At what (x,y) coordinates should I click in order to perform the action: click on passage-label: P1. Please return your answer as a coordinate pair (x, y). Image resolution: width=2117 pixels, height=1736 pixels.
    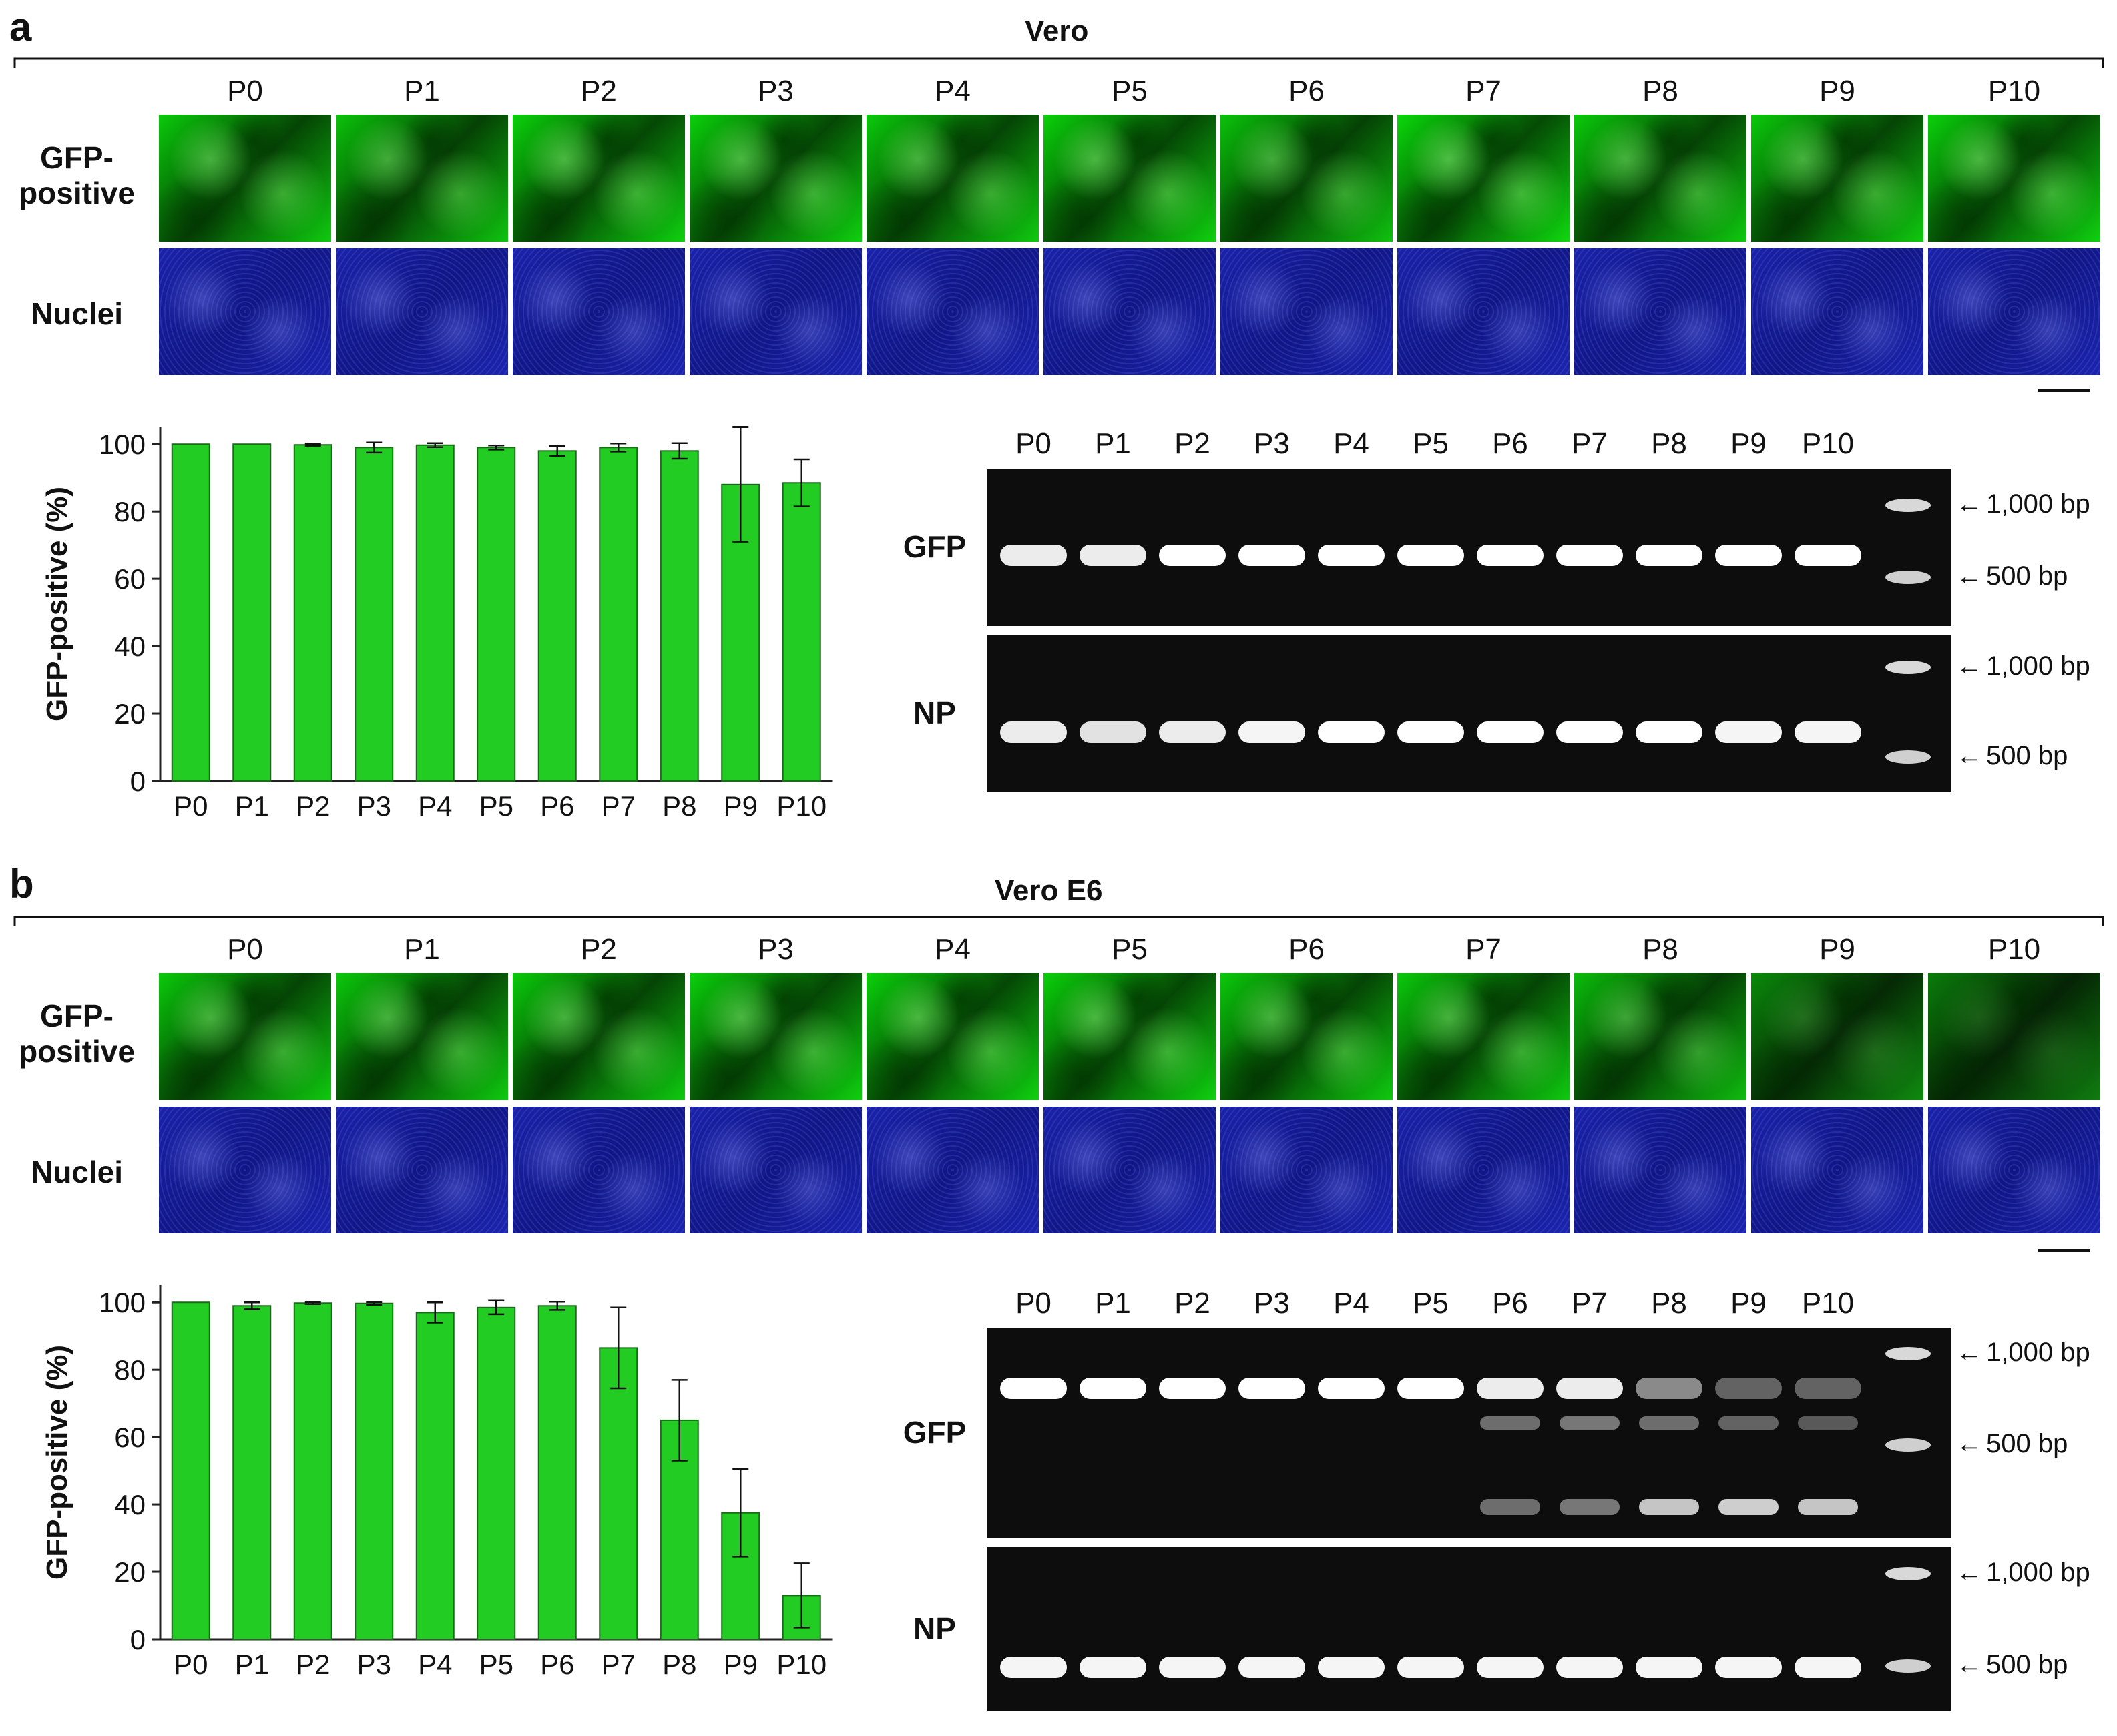
    Looking at the image, I should click on (422, 91).